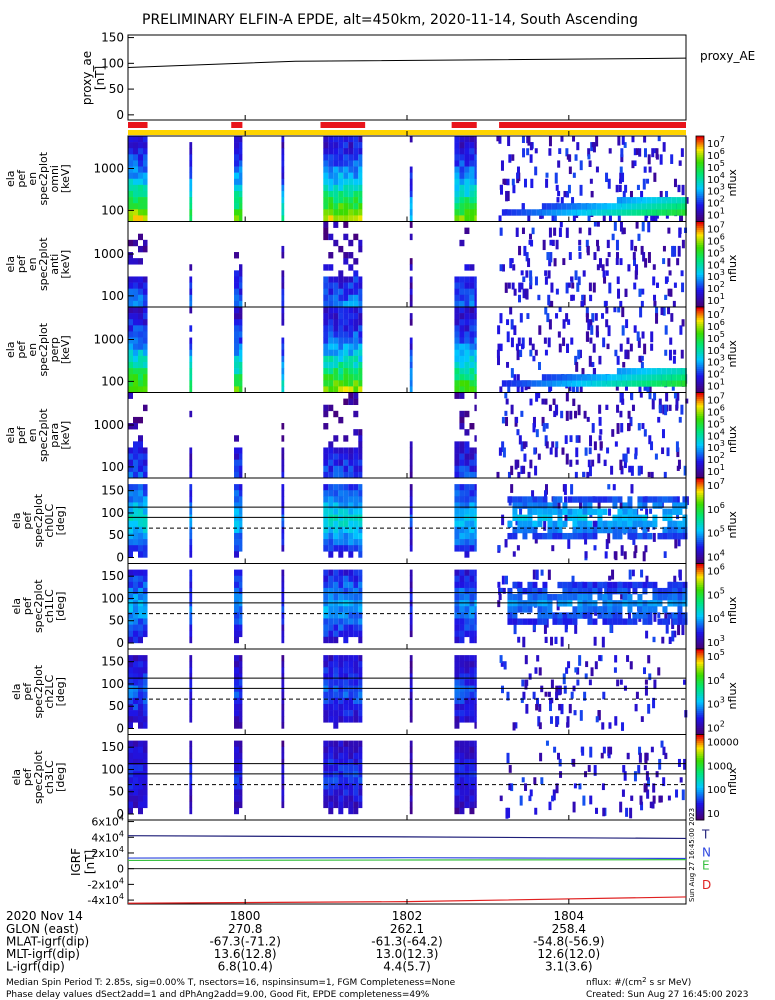  Describe the element at coordinates (21, 178) in the screenshot. I see `panel-ylabel-line: pef` at that location.